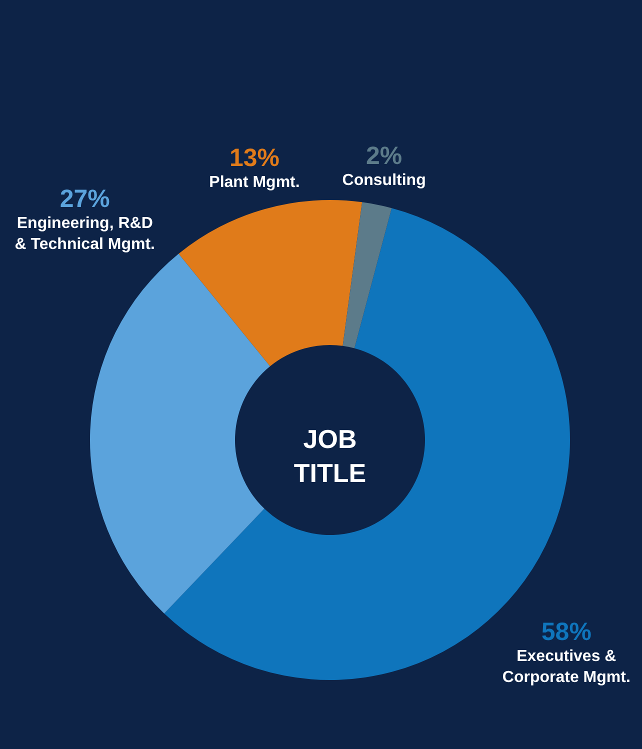 This screenshot has width=642, height=749. What do you see at coordinates (84, 233) in the screenshot?
I see `slice-label: Engineering, R&D & Technical Mgmt.` at bounding box center [84, 233].